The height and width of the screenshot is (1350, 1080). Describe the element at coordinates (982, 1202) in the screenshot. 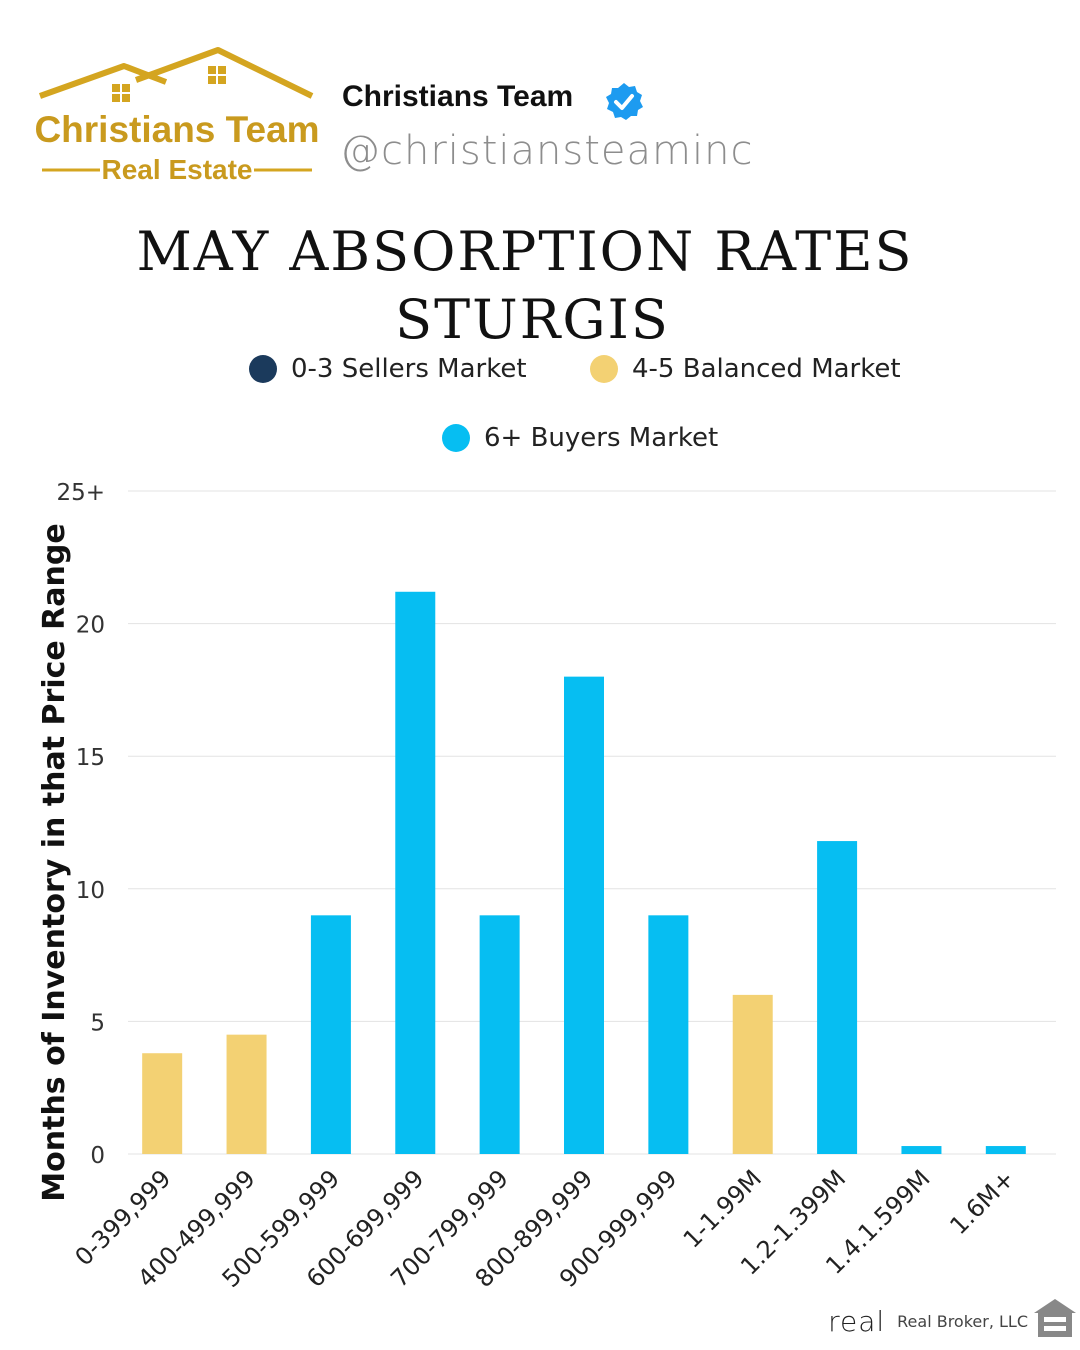

I see `x-tick-label: 1.6M+` at that location.